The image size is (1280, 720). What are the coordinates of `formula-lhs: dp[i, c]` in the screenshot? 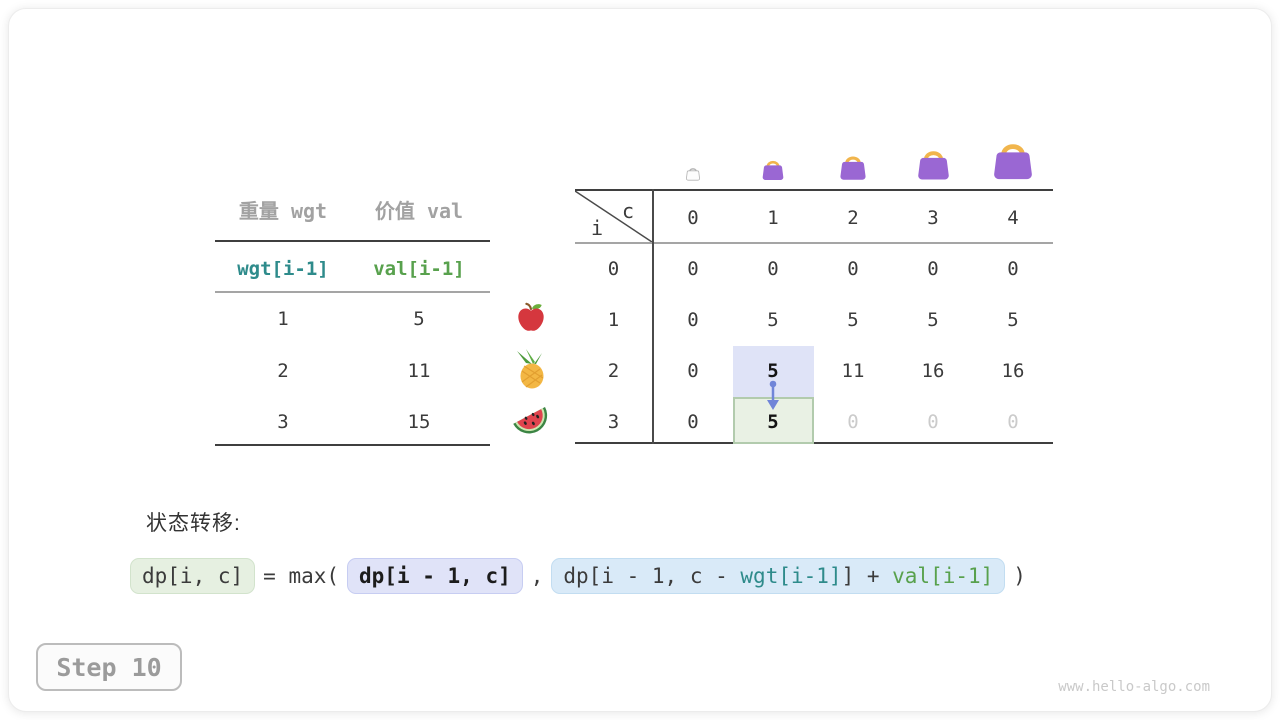 It's located at (193, 576).